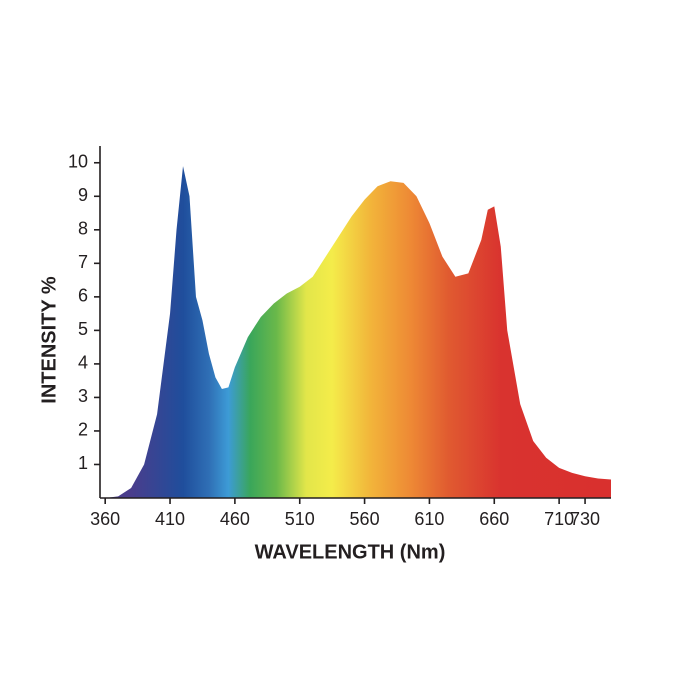 The image size is (700, 700). Describe the element at coordinates (300, 519) in the screenshot. I see `x-tick-label: 510` at that location.